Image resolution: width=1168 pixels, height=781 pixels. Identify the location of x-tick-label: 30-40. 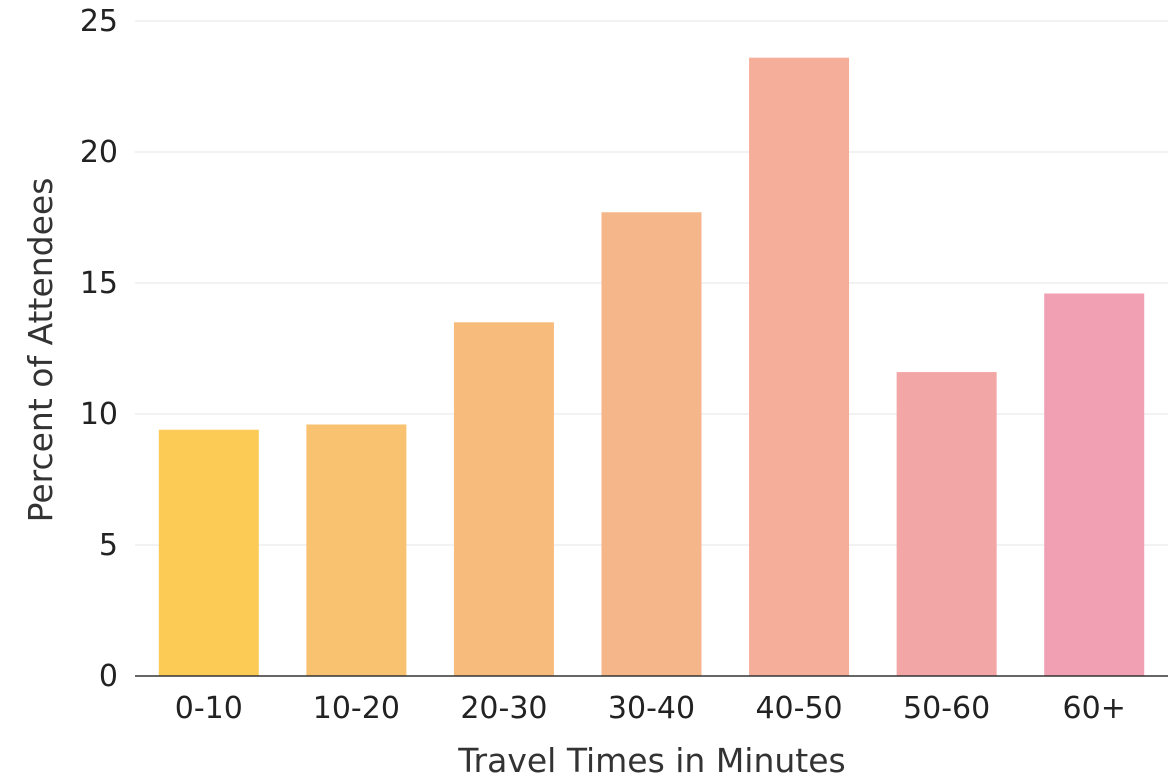
(651, 708).